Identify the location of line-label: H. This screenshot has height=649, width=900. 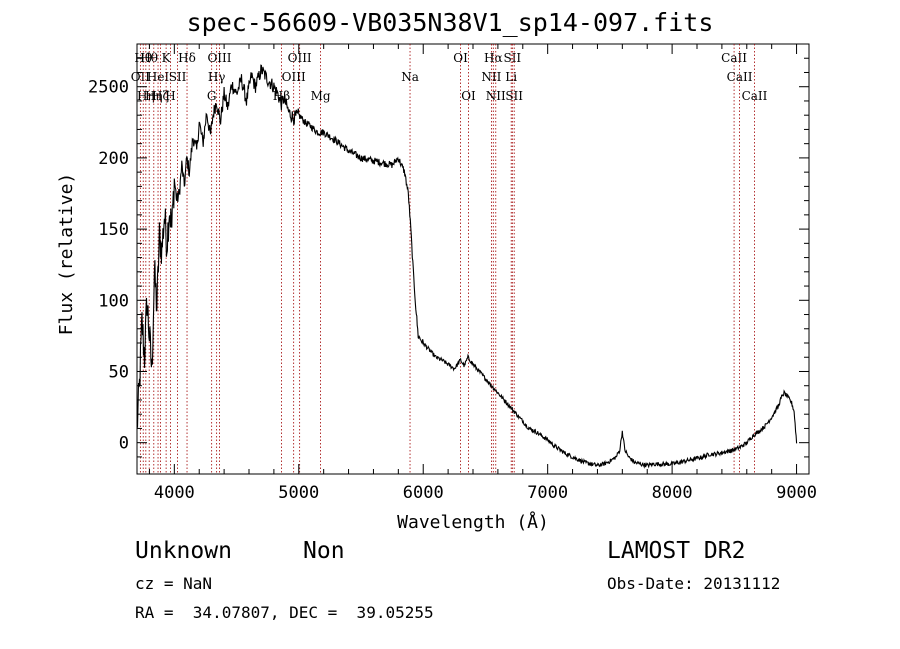
(170, 96).